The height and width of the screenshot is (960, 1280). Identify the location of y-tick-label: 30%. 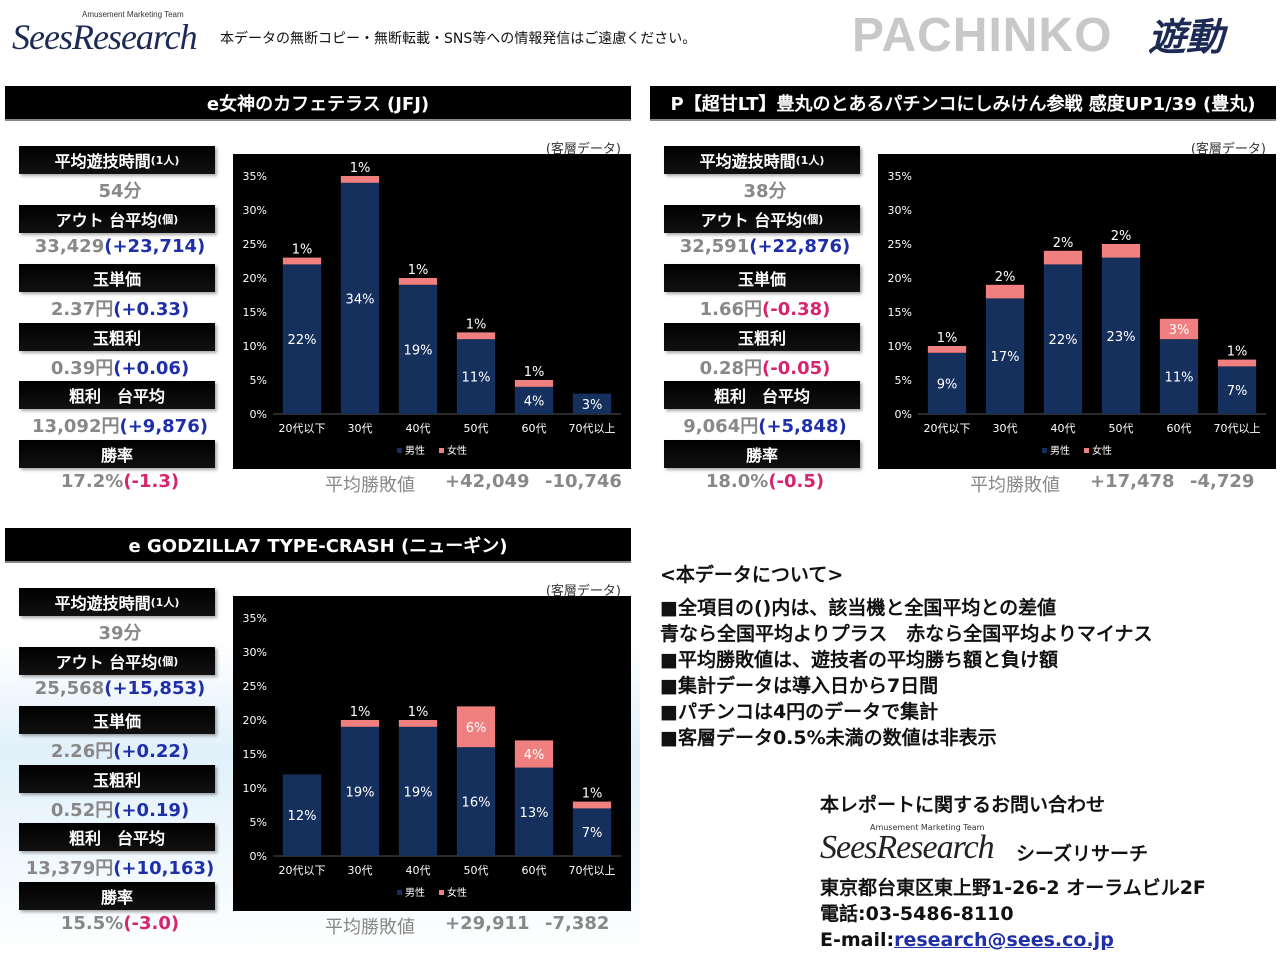
(255, 210).